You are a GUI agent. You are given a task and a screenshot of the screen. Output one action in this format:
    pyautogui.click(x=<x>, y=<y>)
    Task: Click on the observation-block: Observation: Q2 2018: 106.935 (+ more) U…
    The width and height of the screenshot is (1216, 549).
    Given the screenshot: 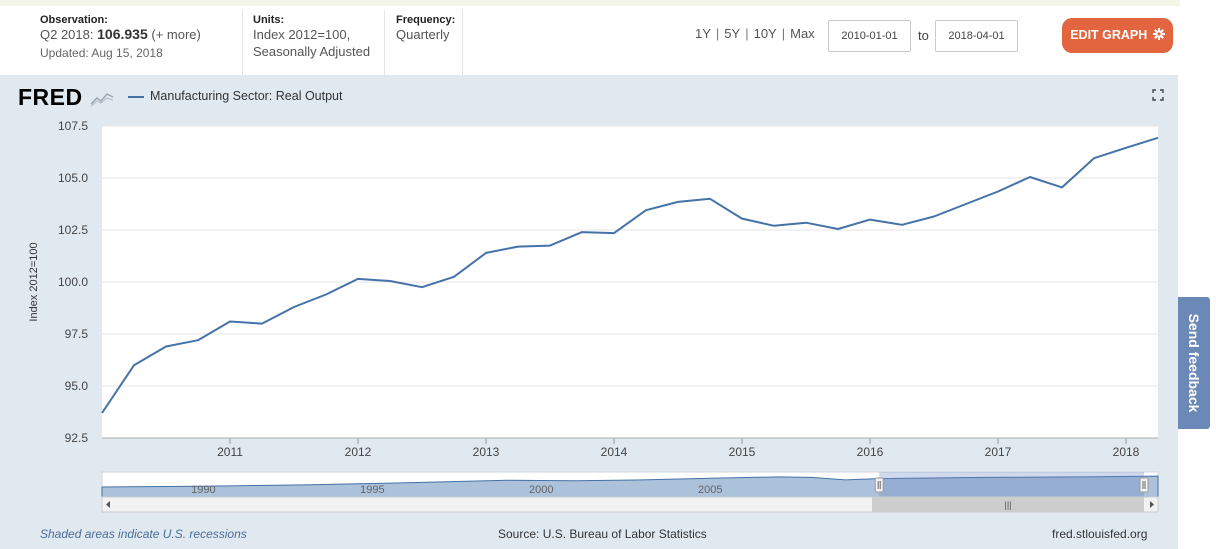 What is the action you would take?
    pyautogui.click(x=120, y=37)
    